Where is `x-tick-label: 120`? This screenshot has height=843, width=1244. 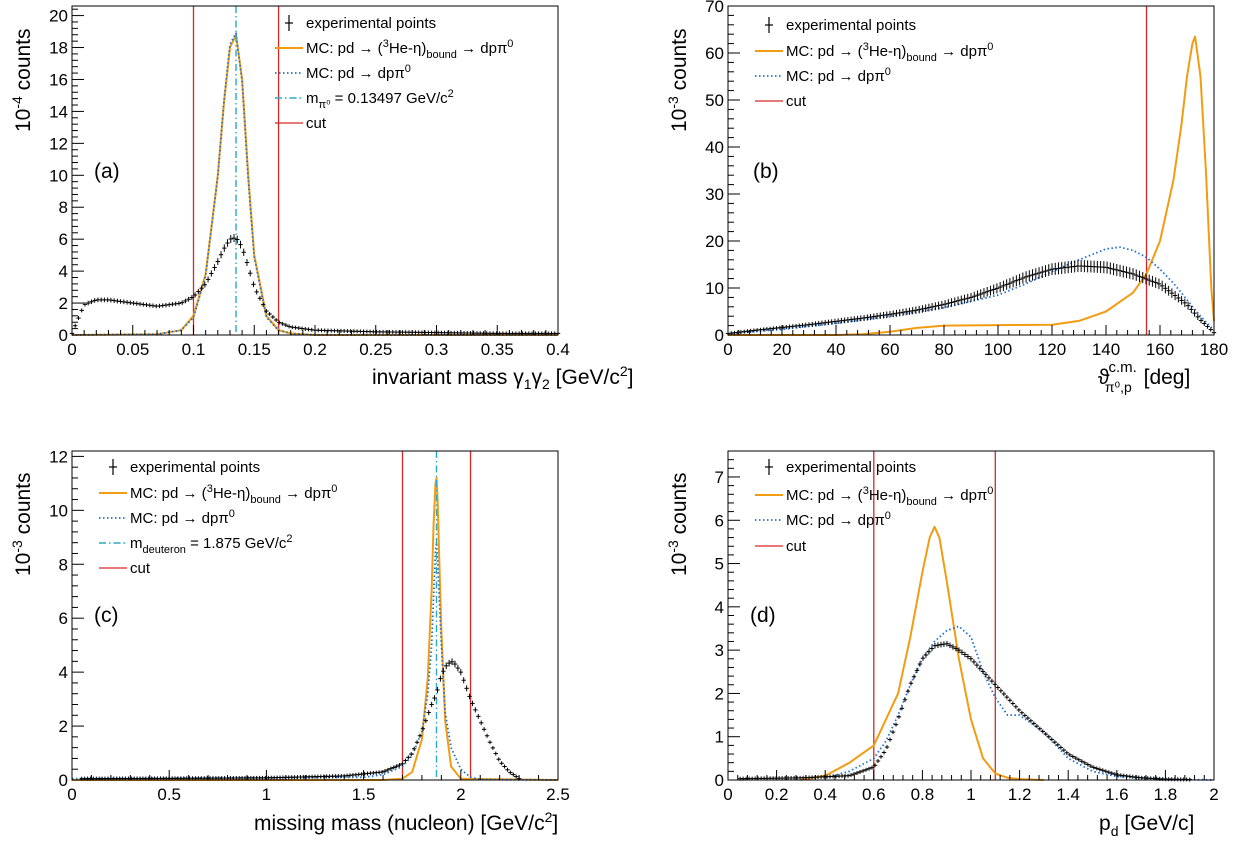 x-tick-label: 120 is located at coordinates (1052, 349).